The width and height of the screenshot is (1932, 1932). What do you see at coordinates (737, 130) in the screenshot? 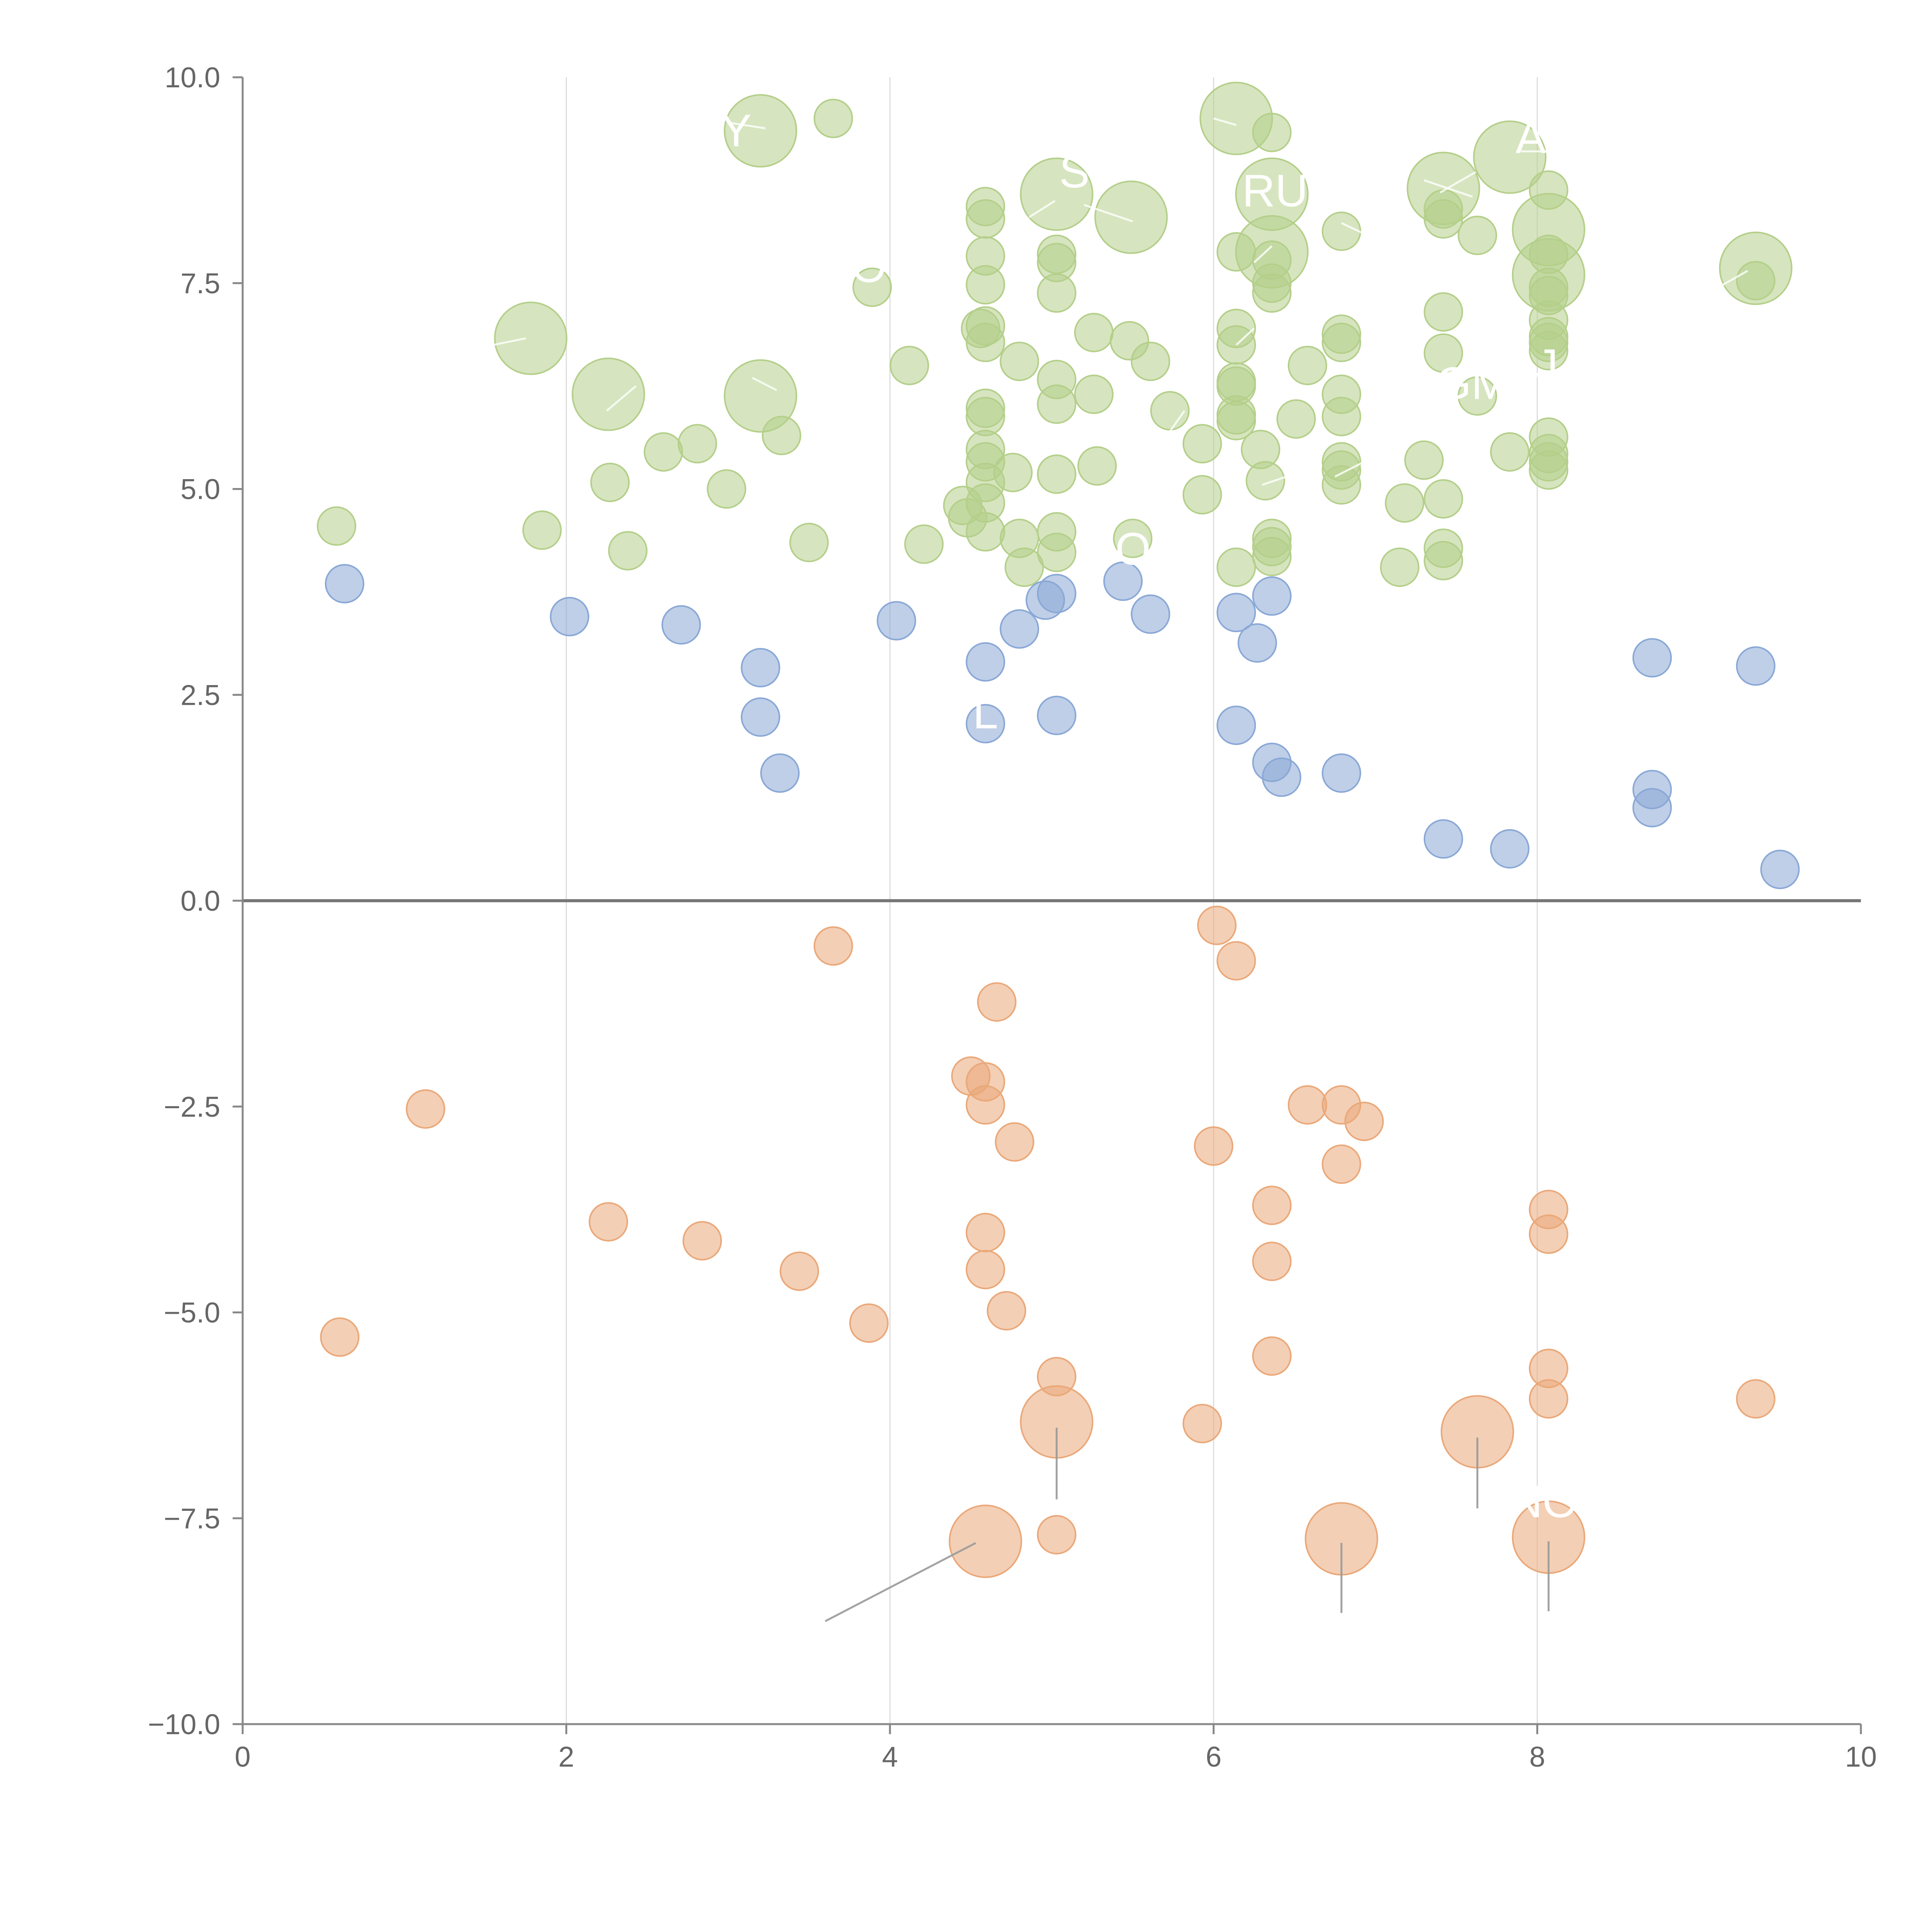
I see `point-label: Y` at bounding box center [737, 130].